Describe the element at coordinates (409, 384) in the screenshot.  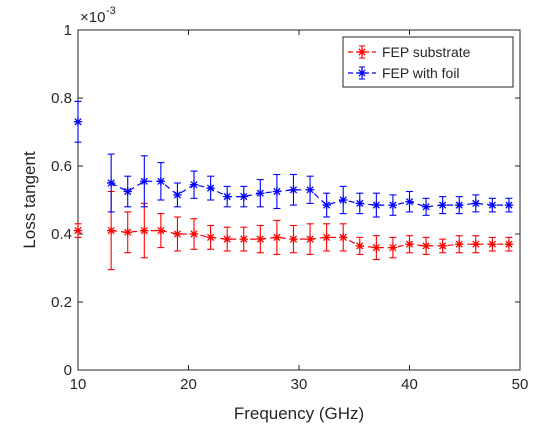
I see `x-tick-label: 40` at that location.